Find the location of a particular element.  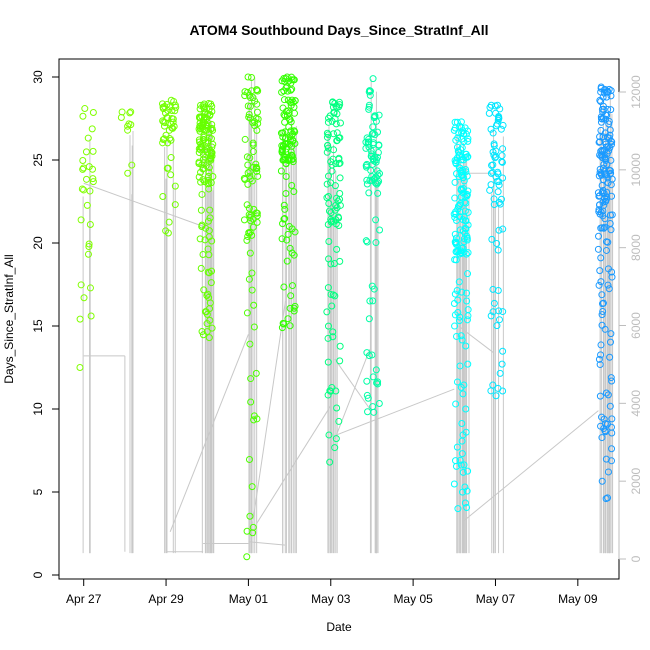

x-tick-label: May 03 is located at coordinates (331, 599).